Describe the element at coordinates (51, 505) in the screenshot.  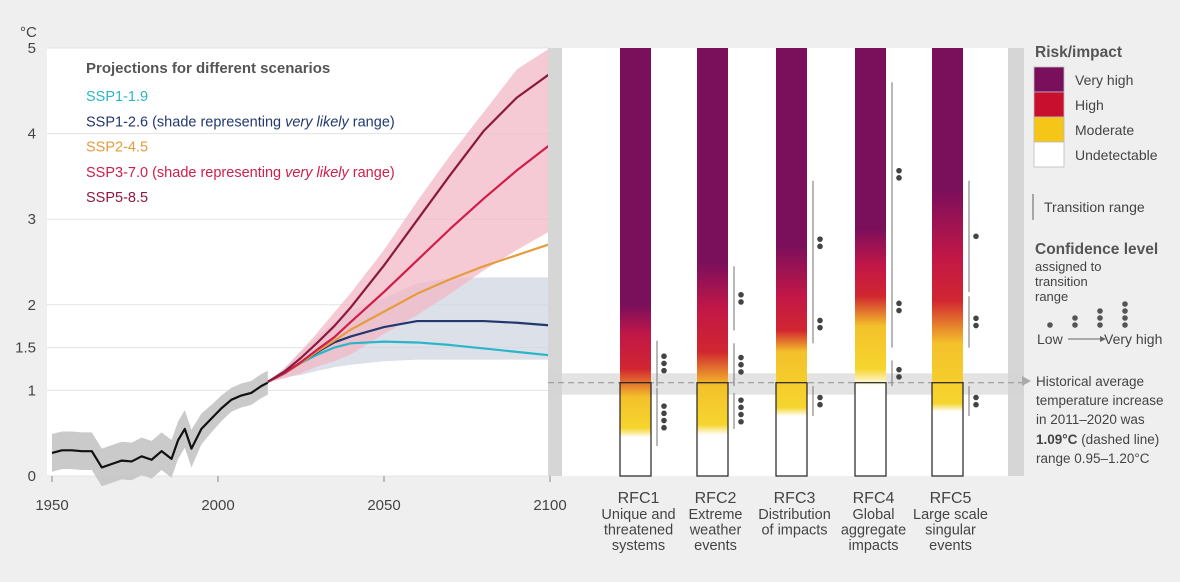
I see `x-tick-label: 1950` at that location.